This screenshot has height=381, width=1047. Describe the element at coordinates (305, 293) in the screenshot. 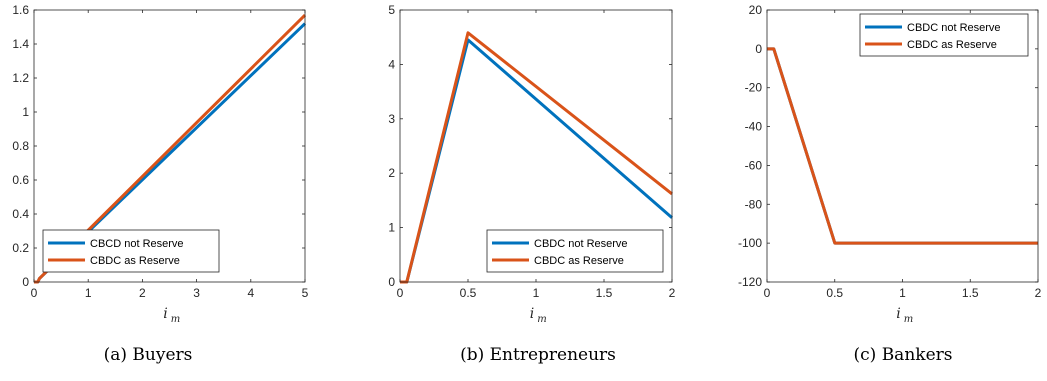

I see `x-tick-label: 5` at that location.